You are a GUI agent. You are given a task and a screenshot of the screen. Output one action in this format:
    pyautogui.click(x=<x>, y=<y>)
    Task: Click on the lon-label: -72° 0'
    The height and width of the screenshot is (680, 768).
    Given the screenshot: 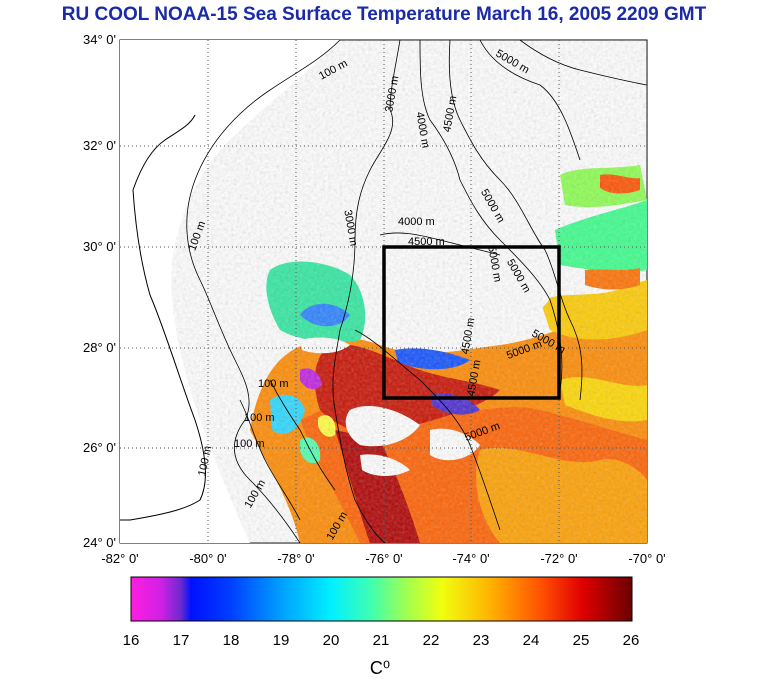 What is the action you would take?
    pyautogui.click(x=559, y=558)
    